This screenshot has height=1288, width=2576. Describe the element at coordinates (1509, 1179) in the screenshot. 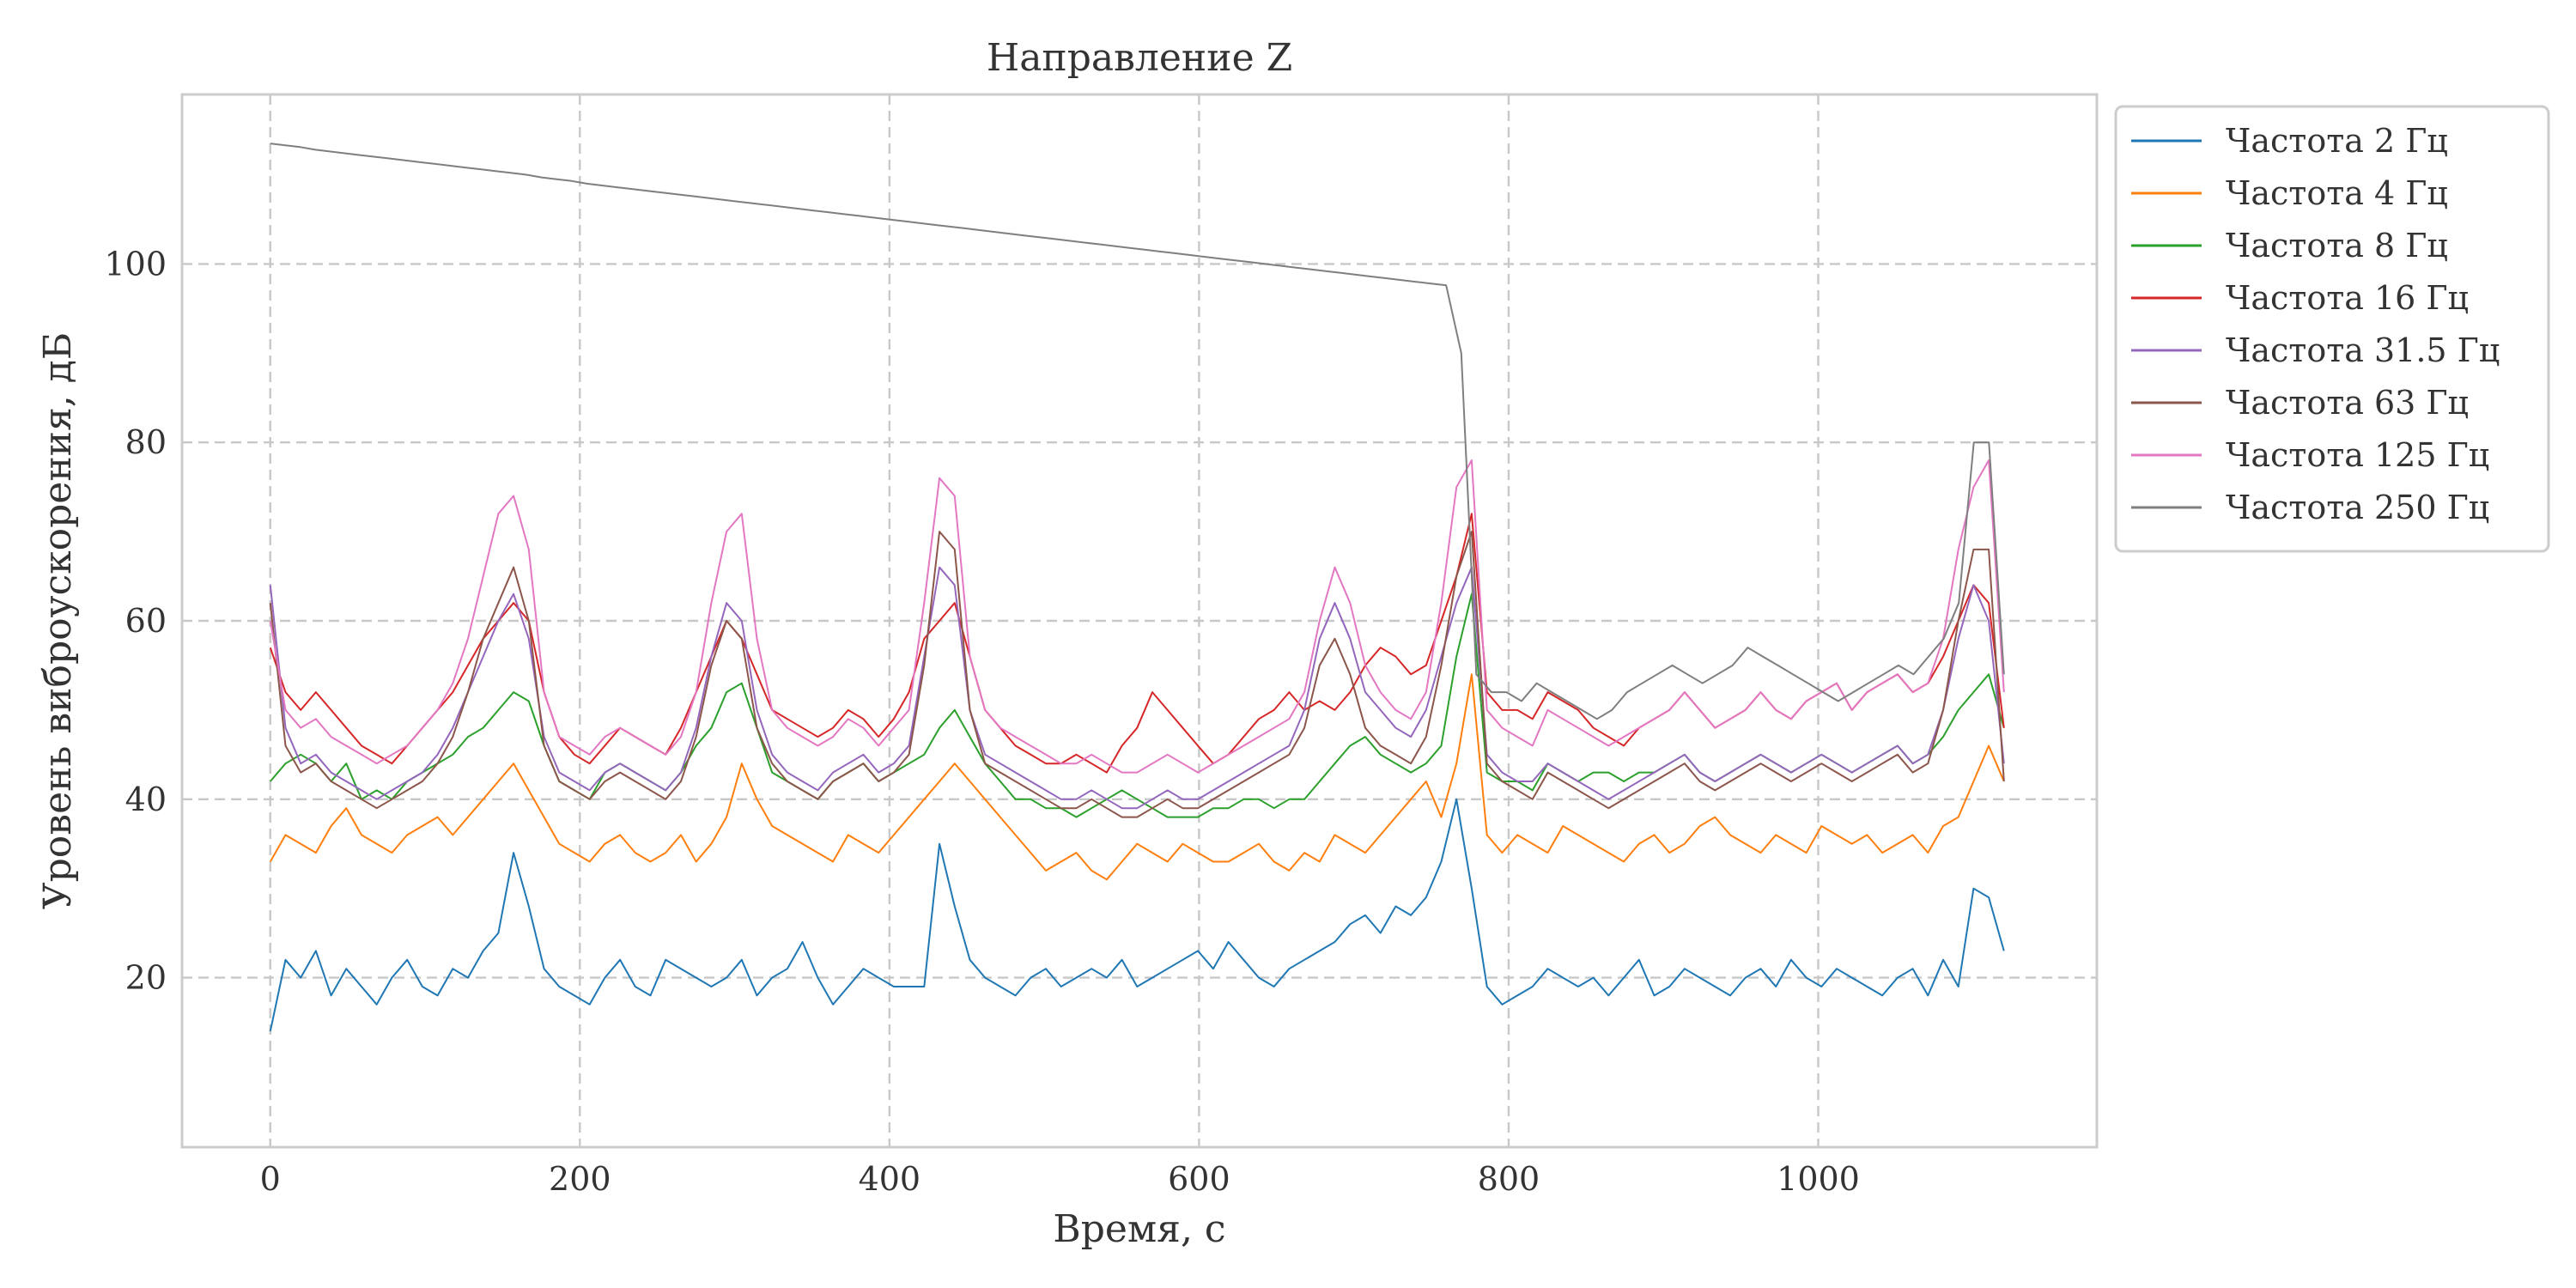

I see `x-tick-label: 800` at that location.